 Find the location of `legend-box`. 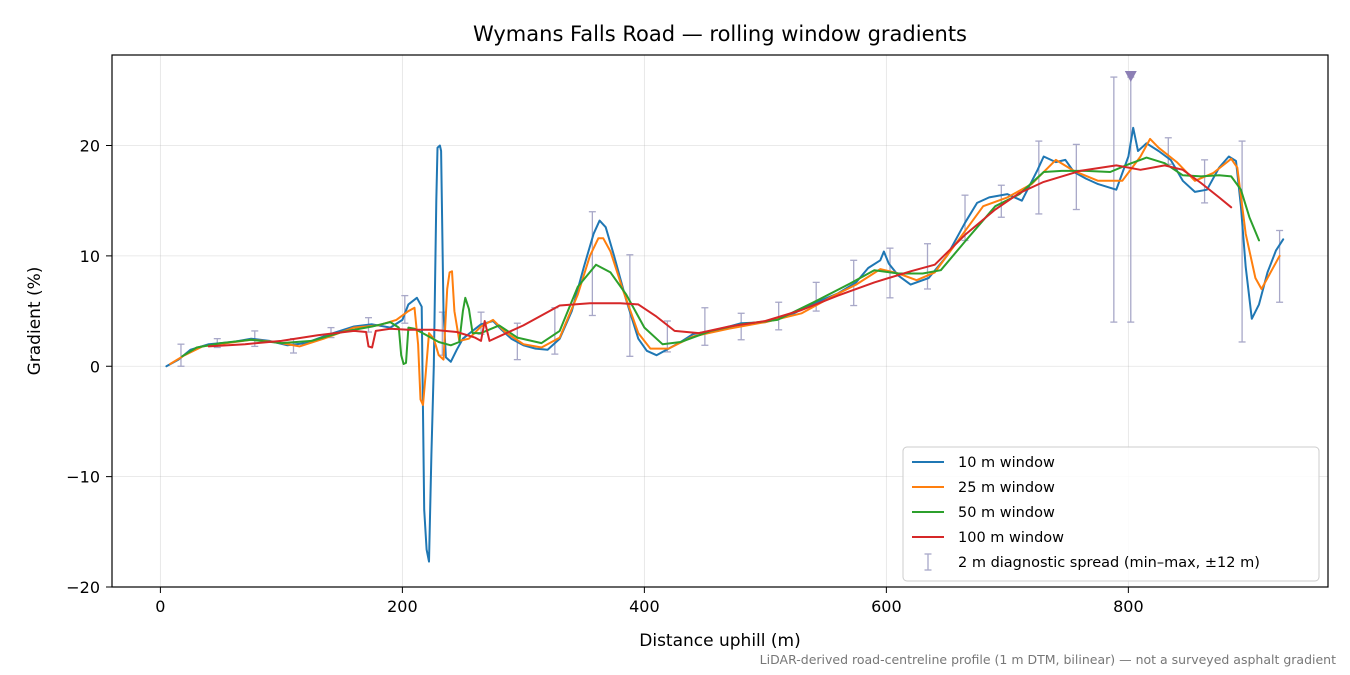

legend-box is located at coordinates (1111, 514).